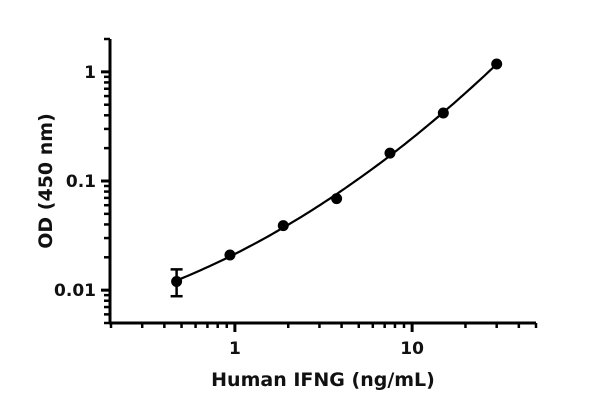 The height and width of the screenshot is (409, 600). Describe the element at coordinates (81, 182) in the screenshot. I see `y-tick-label: 0.1` at that location.